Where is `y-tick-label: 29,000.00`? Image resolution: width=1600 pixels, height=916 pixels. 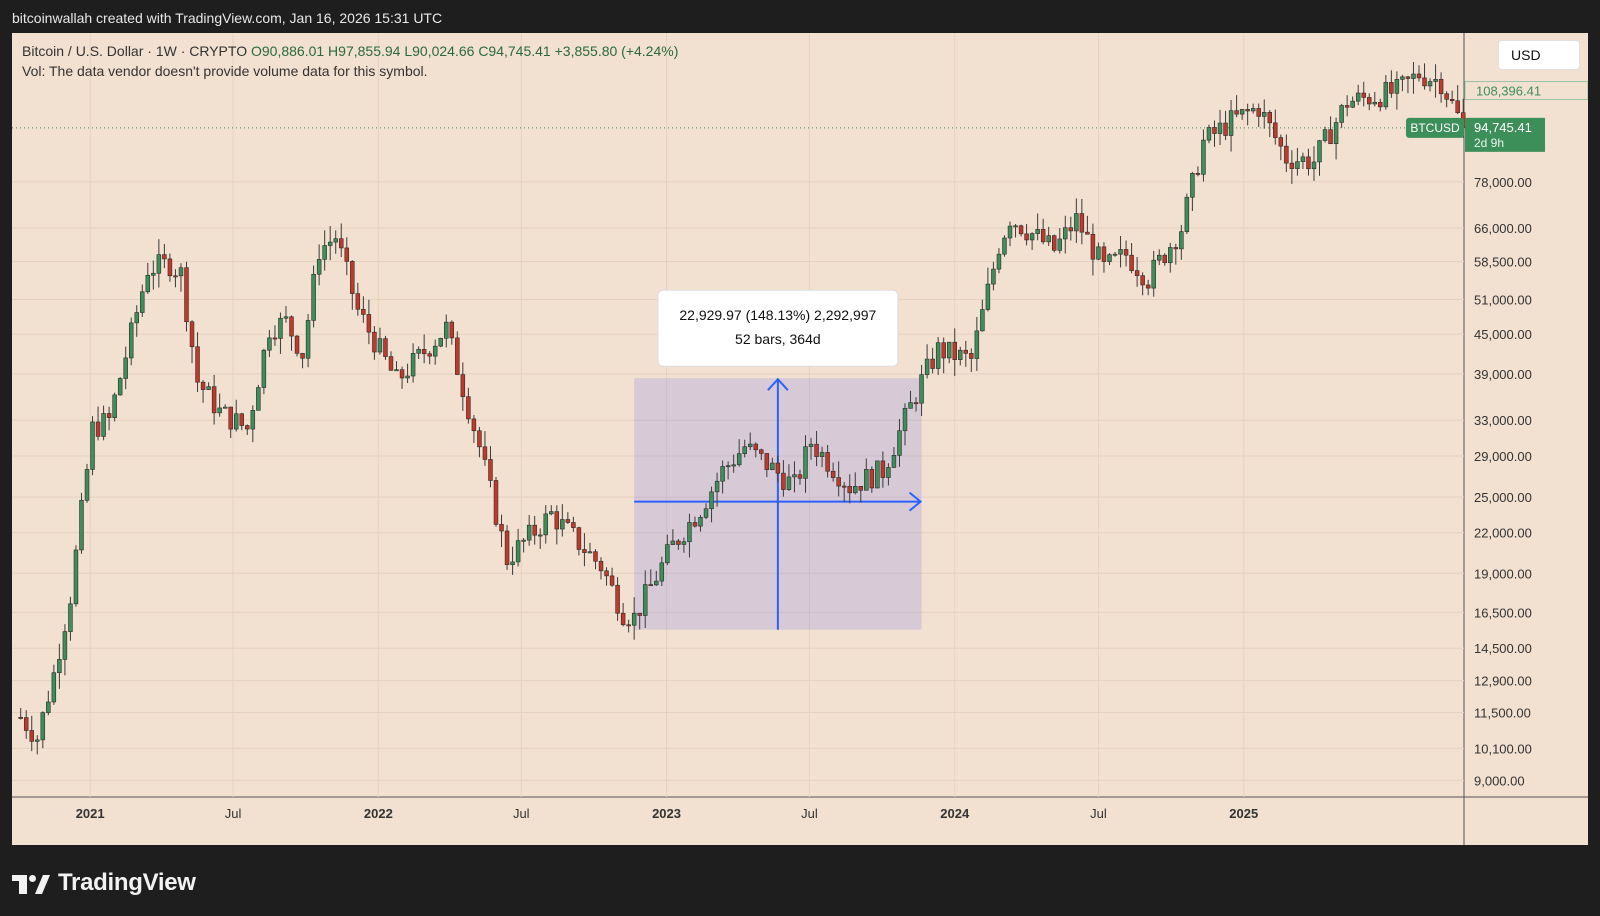 y-tick-label: 29,000.00 is located at coordinates (1503, 456).